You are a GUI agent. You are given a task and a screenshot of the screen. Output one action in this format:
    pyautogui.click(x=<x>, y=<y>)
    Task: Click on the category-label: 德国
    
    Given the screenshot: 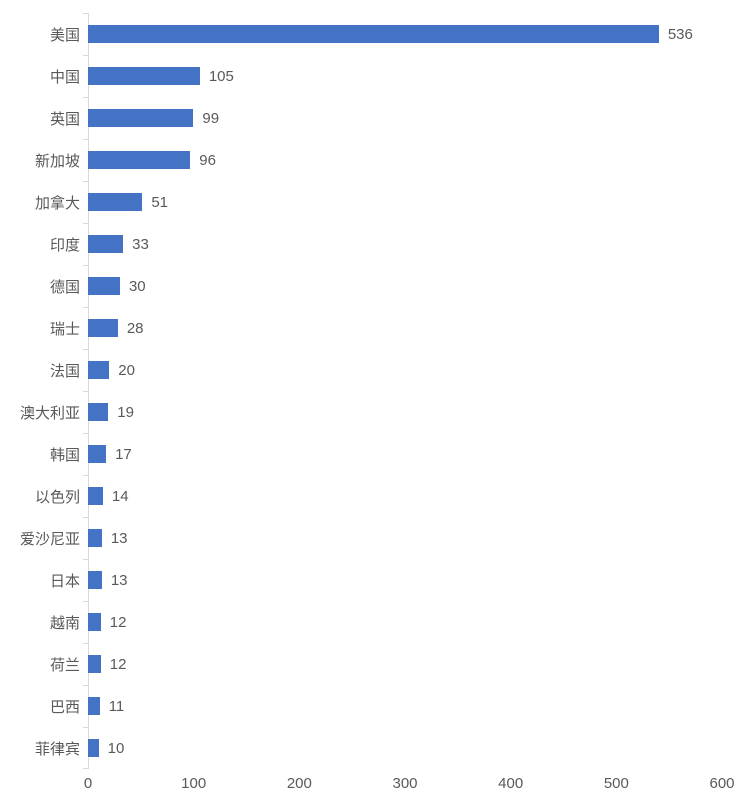 What is the action you would take?
    pyautogui.click(x=64, y=287)
    